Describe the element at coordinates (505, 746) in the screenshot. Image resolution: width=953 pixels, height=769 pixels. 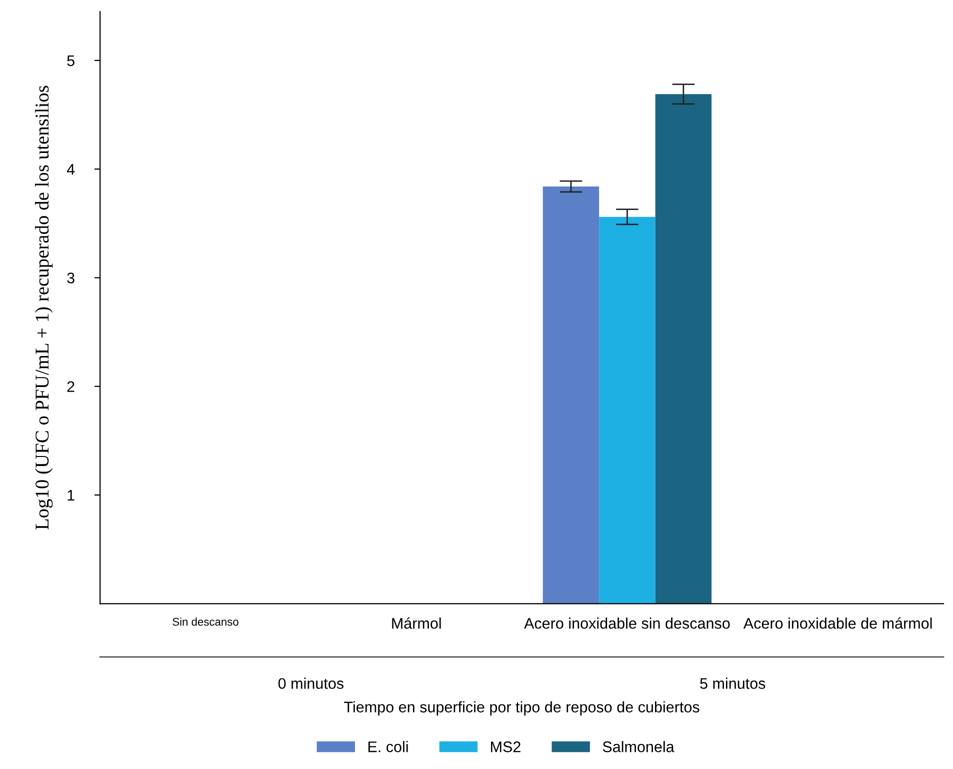
I see `legend-label: MS2` at that location.